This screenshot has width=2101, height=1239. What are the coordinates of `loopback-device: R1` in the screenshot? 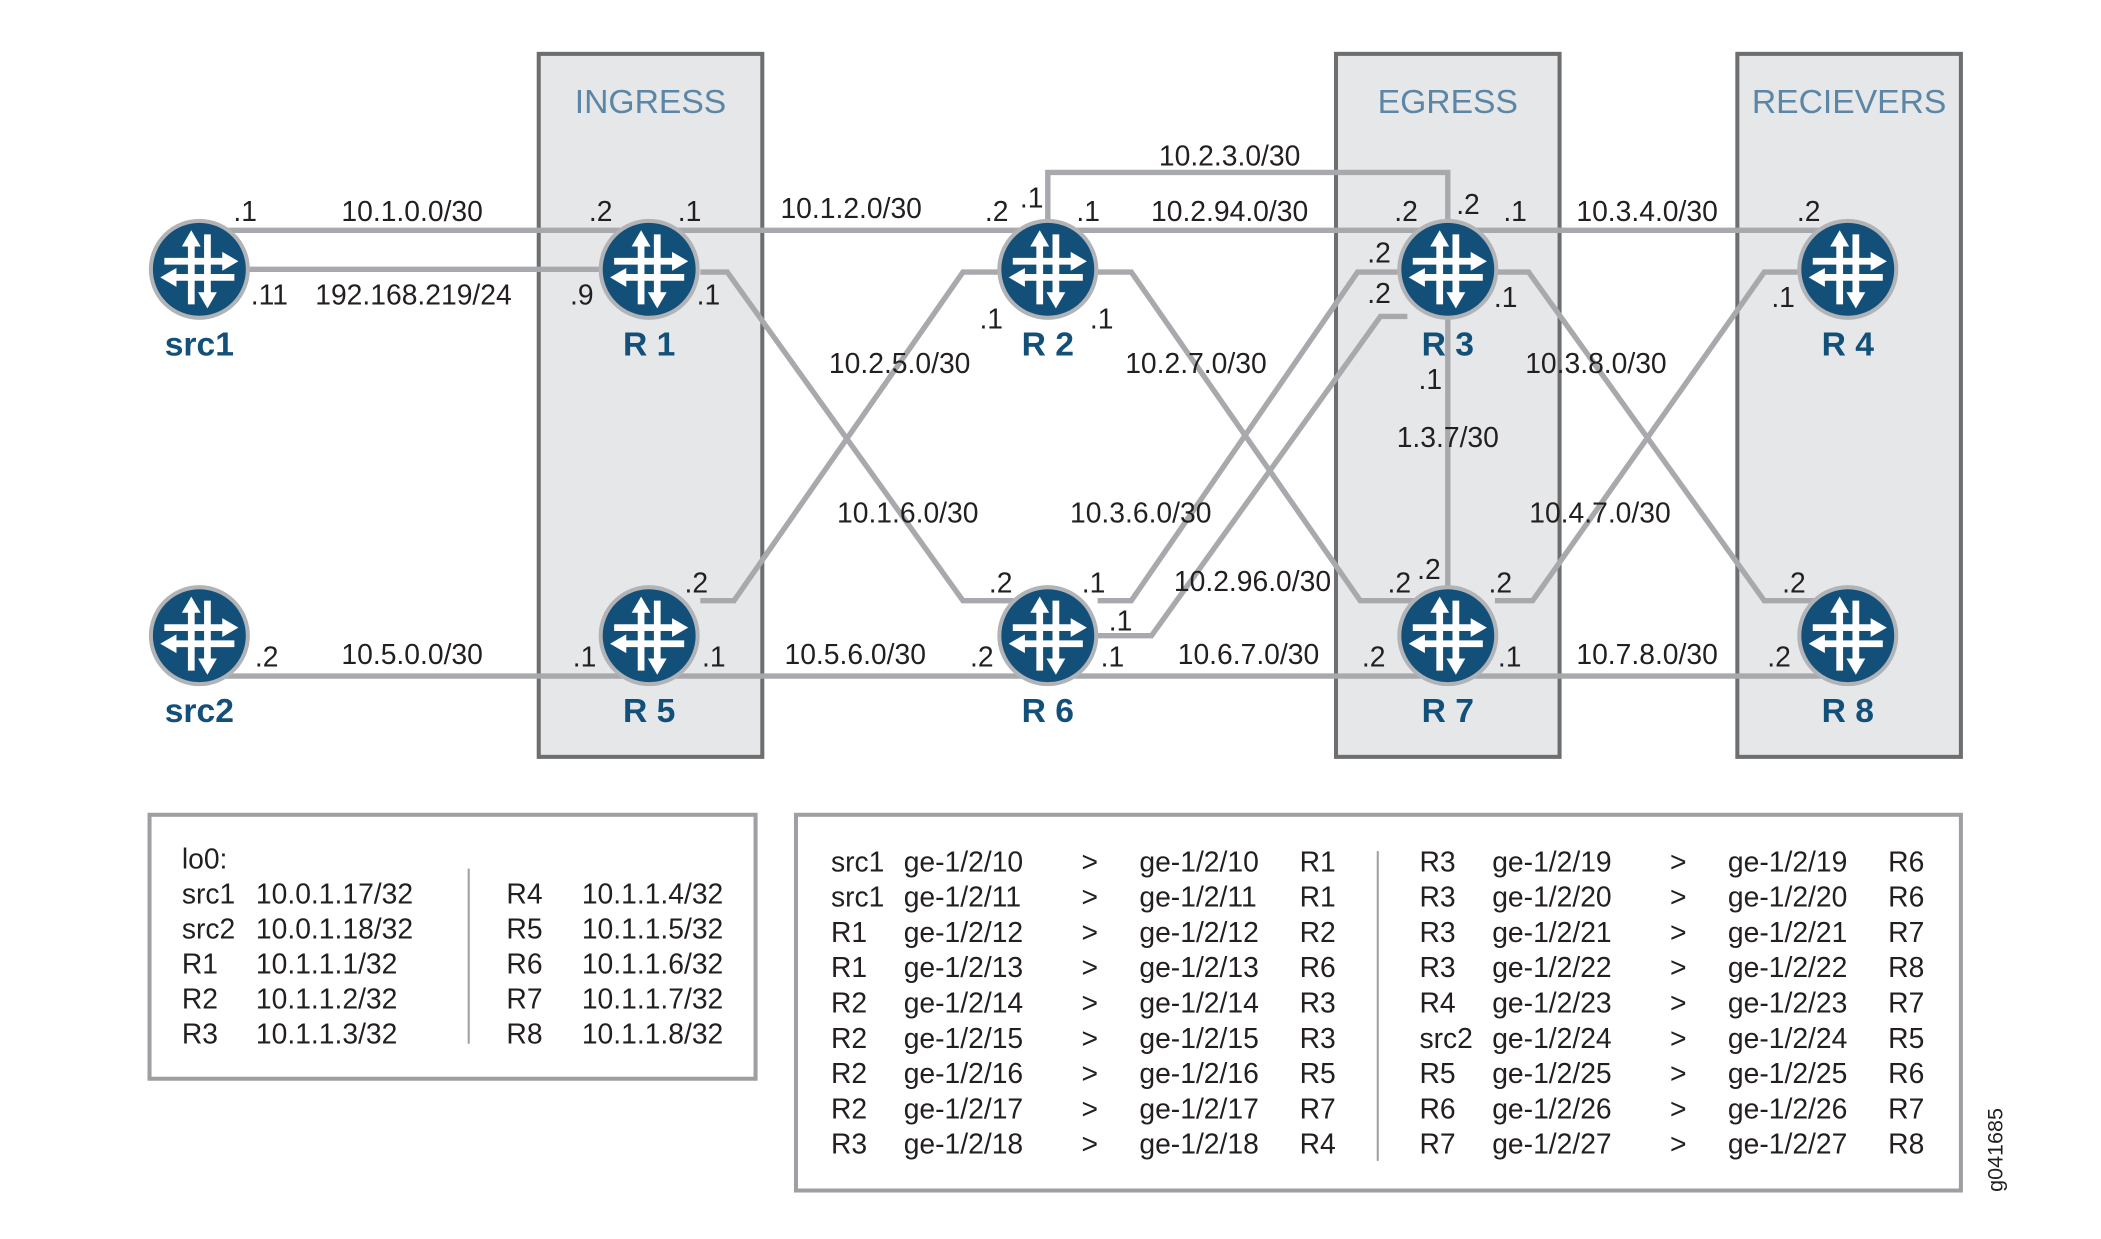 It's located at (200, 964).